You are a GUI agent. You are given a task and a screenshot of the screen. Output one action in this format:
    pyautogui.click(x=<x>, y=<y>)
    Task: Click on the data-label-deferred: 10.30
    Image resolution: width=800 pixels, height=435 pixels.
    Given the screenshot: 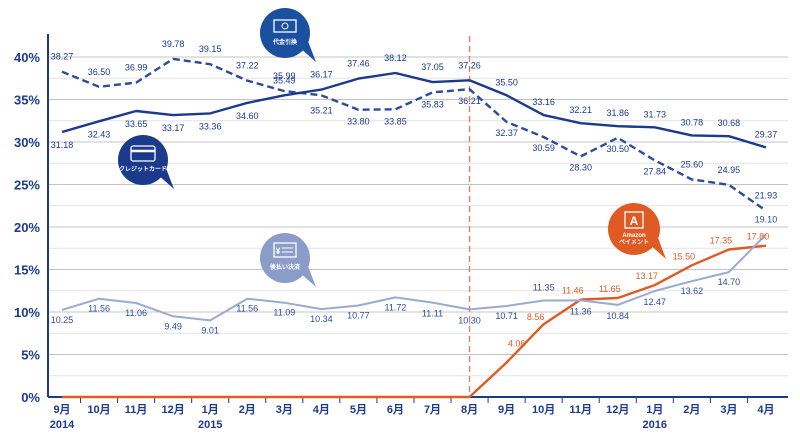 What is the action you would take?
    pyautogui.click(x=469, y=320)
    